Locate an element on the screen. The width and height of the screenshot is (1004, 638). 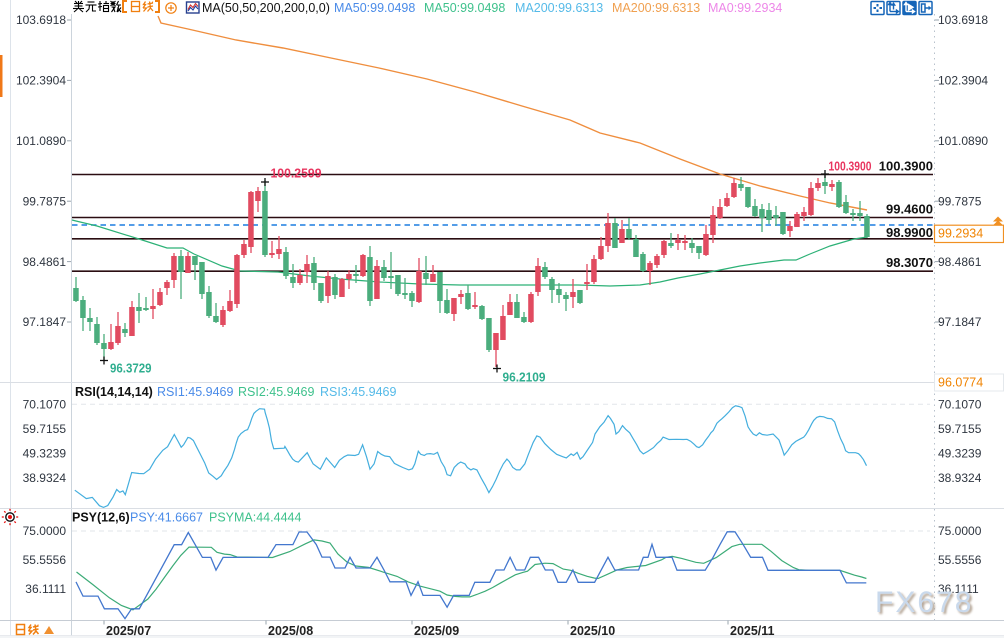
svg-text: 96.0774 is located at coordinates (960, 383).